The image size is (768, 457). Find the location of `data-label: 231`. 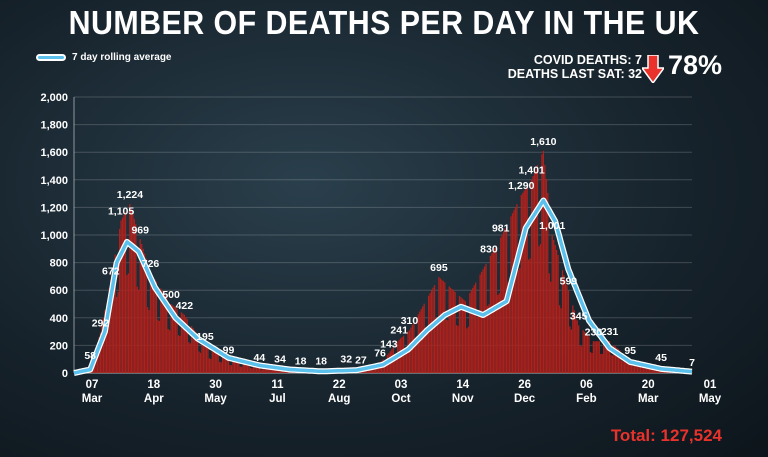

data-label: 231 is located at coordinates (610, 332).